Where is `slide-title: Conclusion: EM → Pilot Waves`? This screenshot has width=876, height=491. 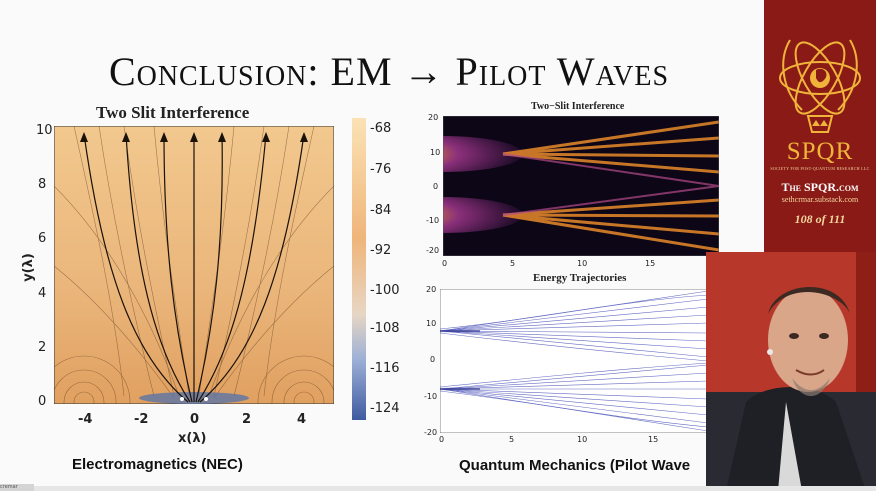
slide-title: Conclusion: EM → Pilot Waves is located at coordinates (389, 71).